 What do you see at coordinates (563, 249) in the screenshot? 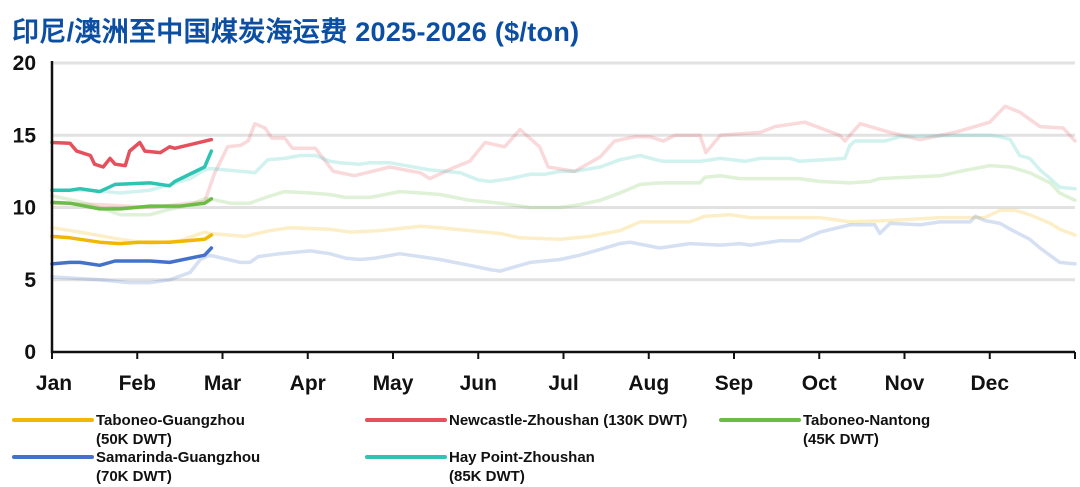
I see `series-line-2025-samarinda-guangzhou` at bounding box center [563, 249].